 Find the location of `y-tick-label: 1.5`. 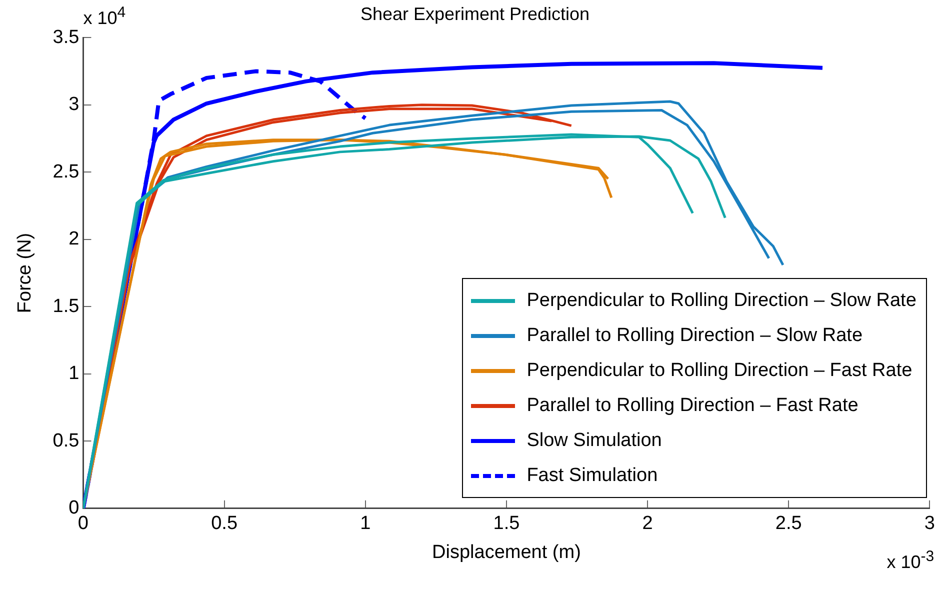

y-tick-label: 1.5 is located at coordinates (66, 306).